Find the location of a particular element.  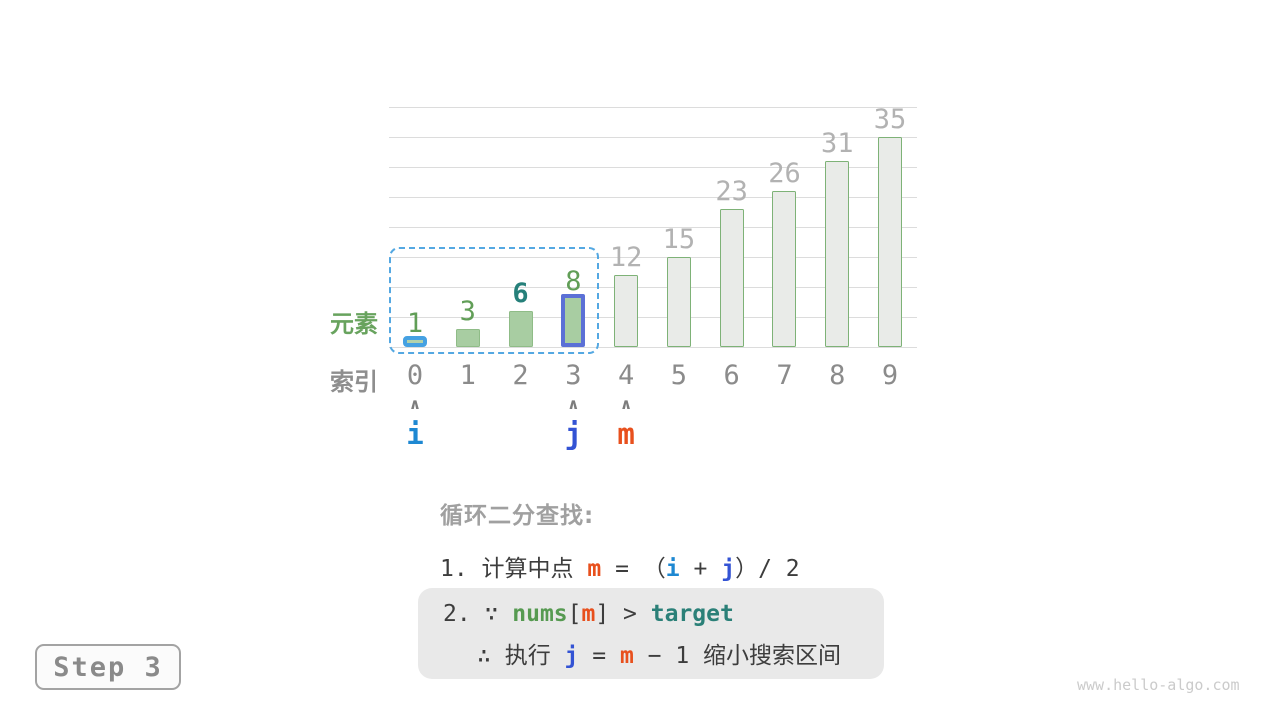

pointer-label-i: i is located at coordinates (415, 434).